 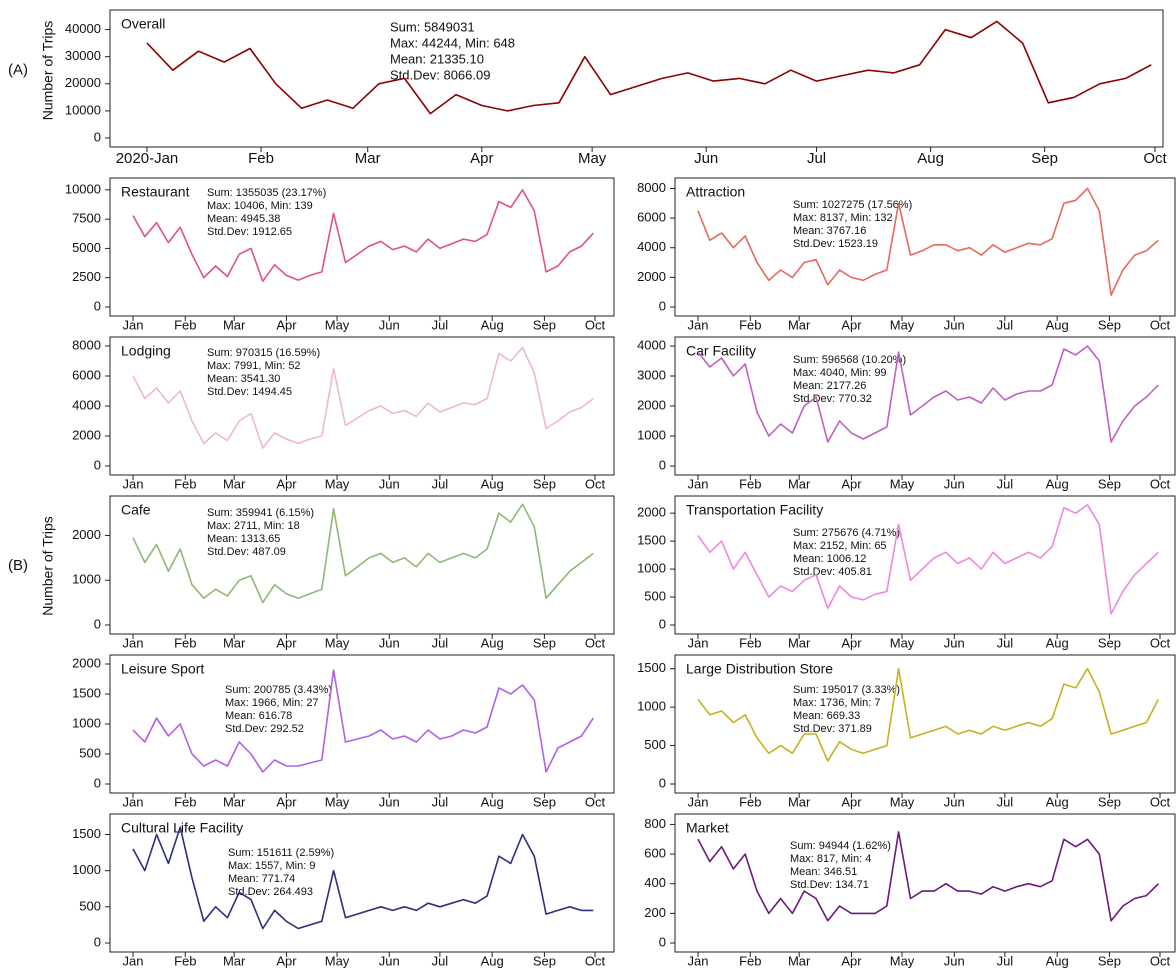 I want to click on stats-text: Mean: 2177.26, so click(x=829, y=386).